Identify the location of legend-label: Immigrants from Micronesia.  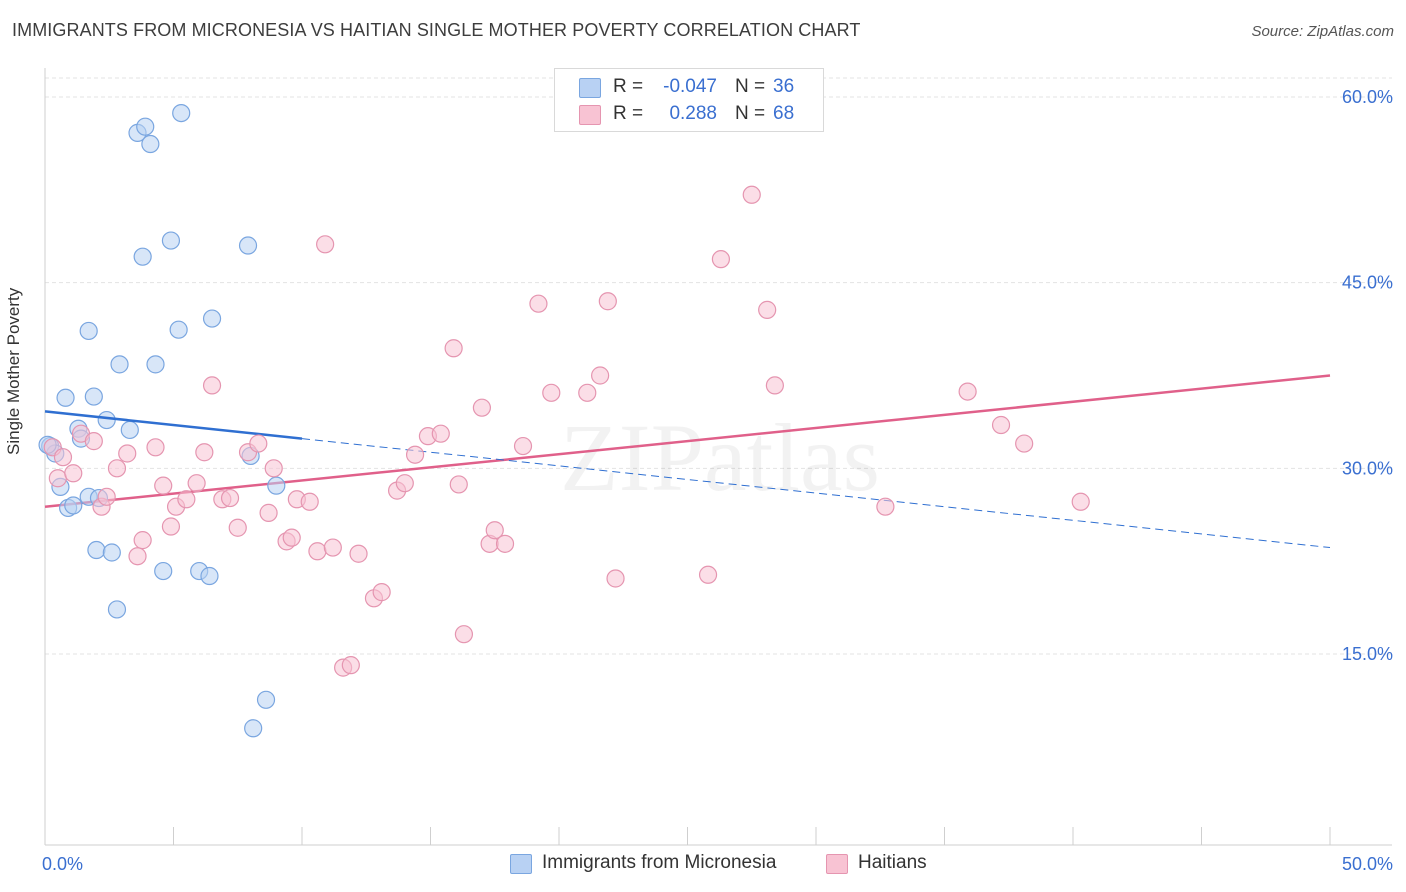
(659, 862).